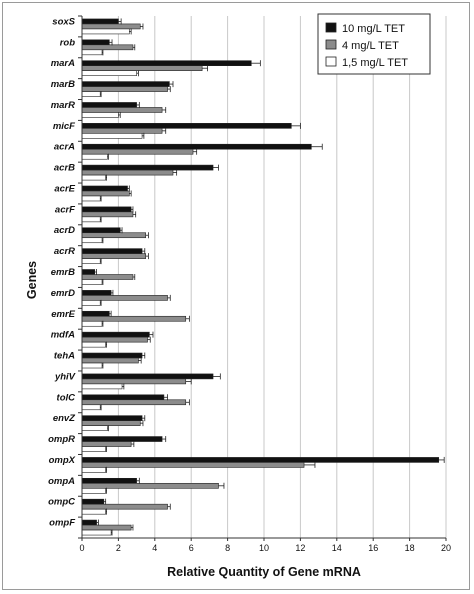 The width and height of the screenshot is (474, 594). What do you see at coordinates (64, 251) in the screenshot?
I see `category-label: acrR` at bounding box center [64, 251].